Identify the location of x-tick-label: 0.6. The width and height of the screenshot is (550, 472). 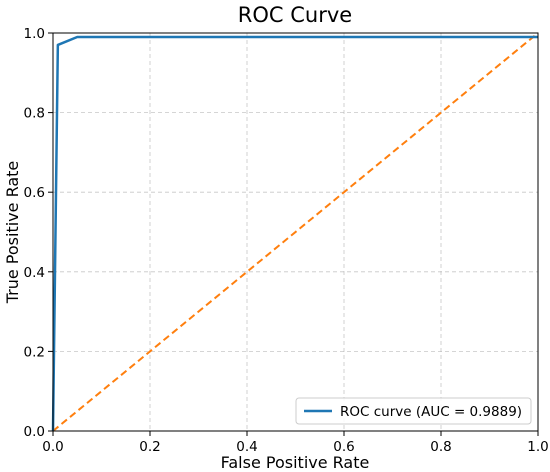
(343, 447).